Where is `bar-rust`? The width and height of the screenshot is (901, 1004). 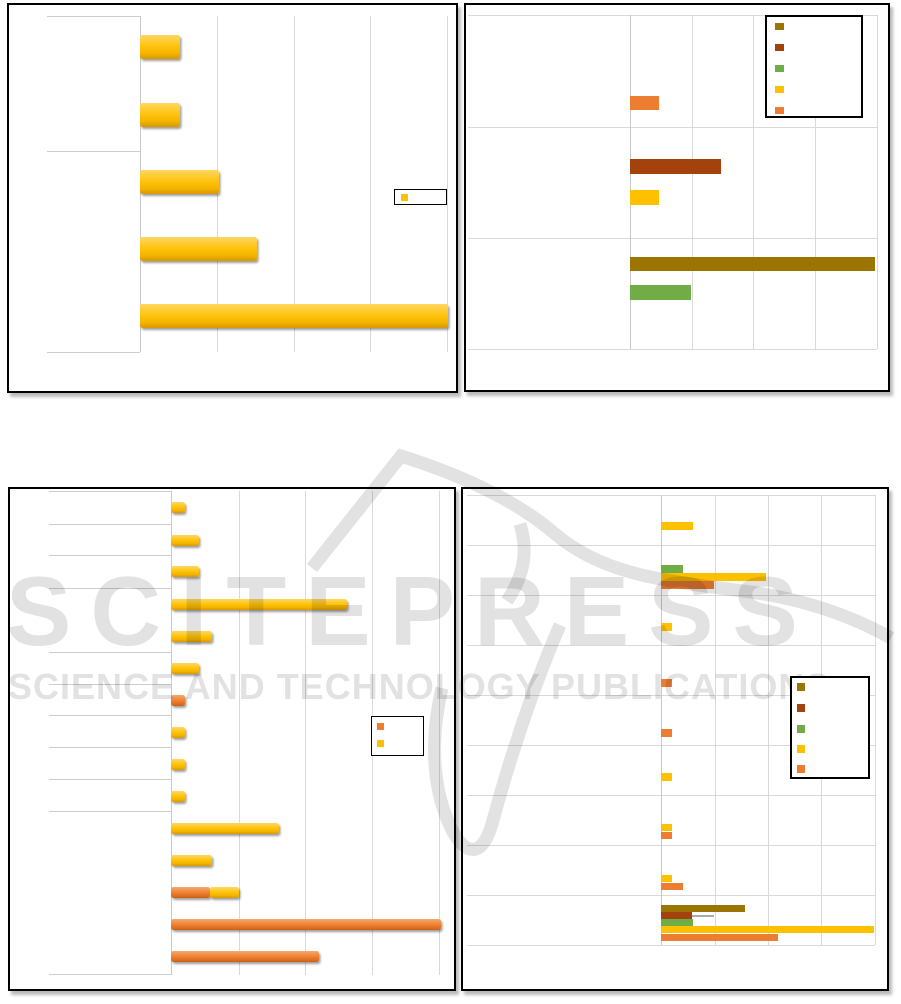 bar-rust is located at coordinates (675, 166).